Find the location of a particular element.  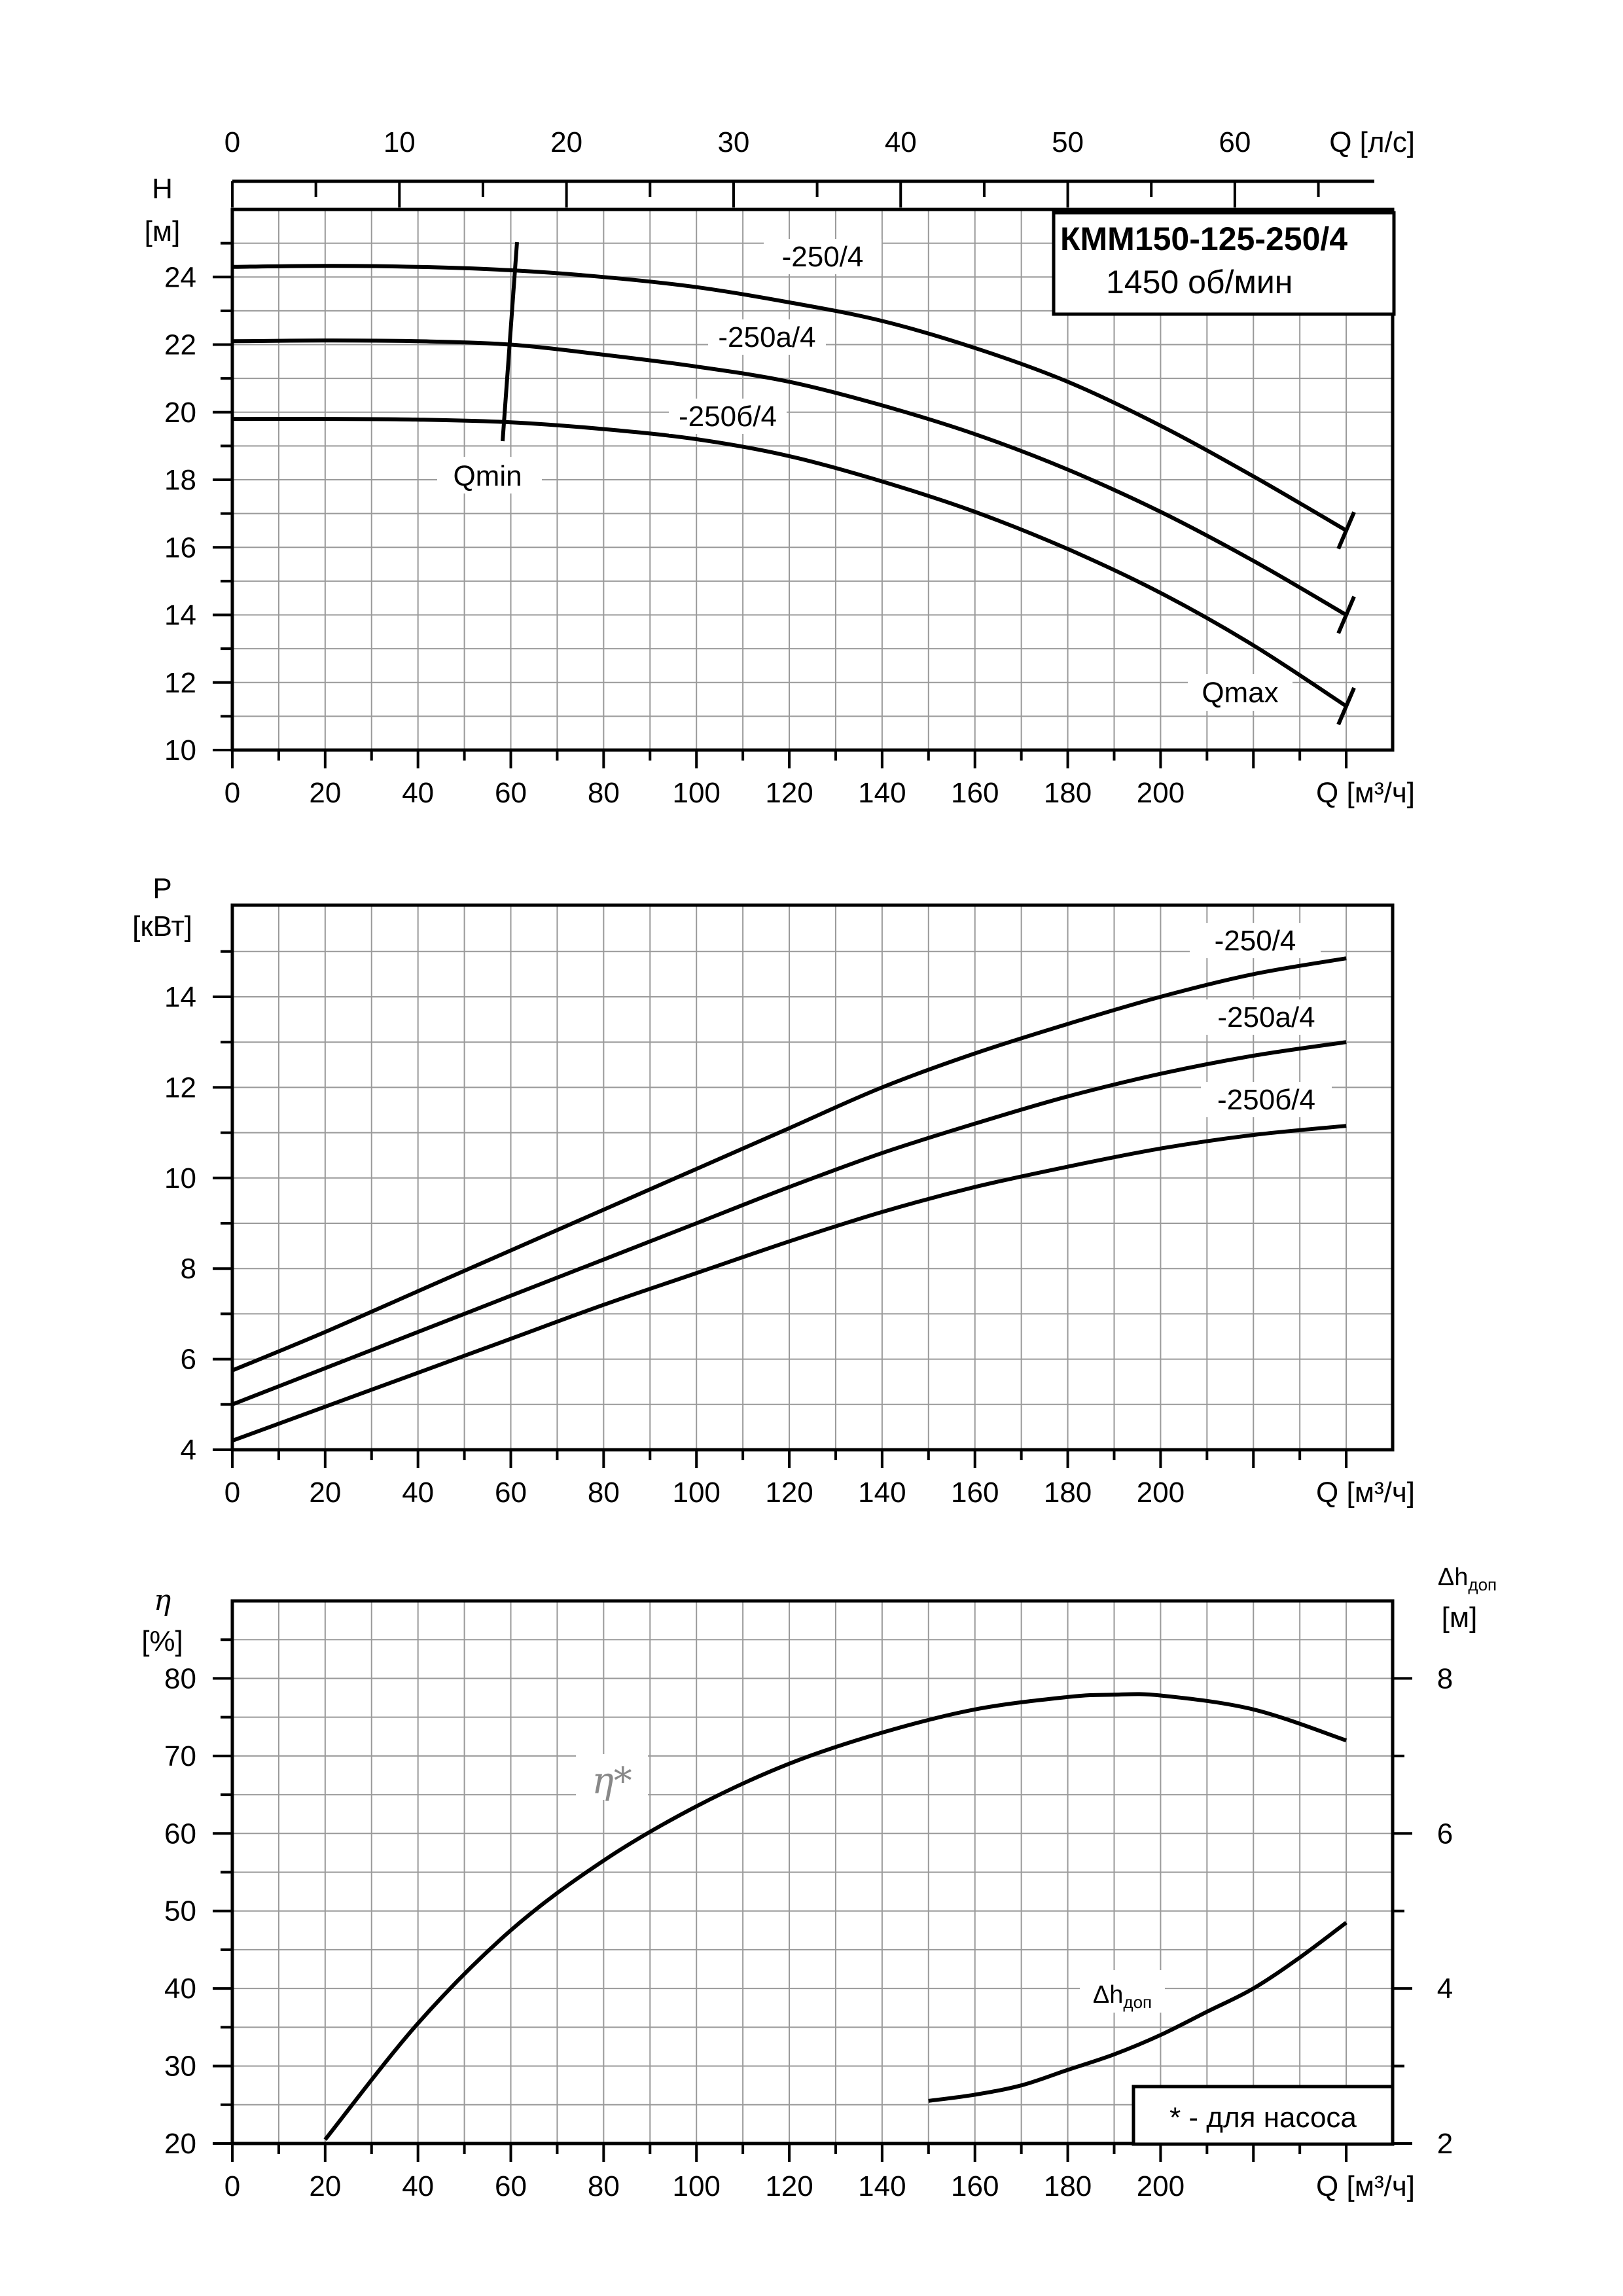

x2-tick-label: 30 is located at coordinates (733, 142).